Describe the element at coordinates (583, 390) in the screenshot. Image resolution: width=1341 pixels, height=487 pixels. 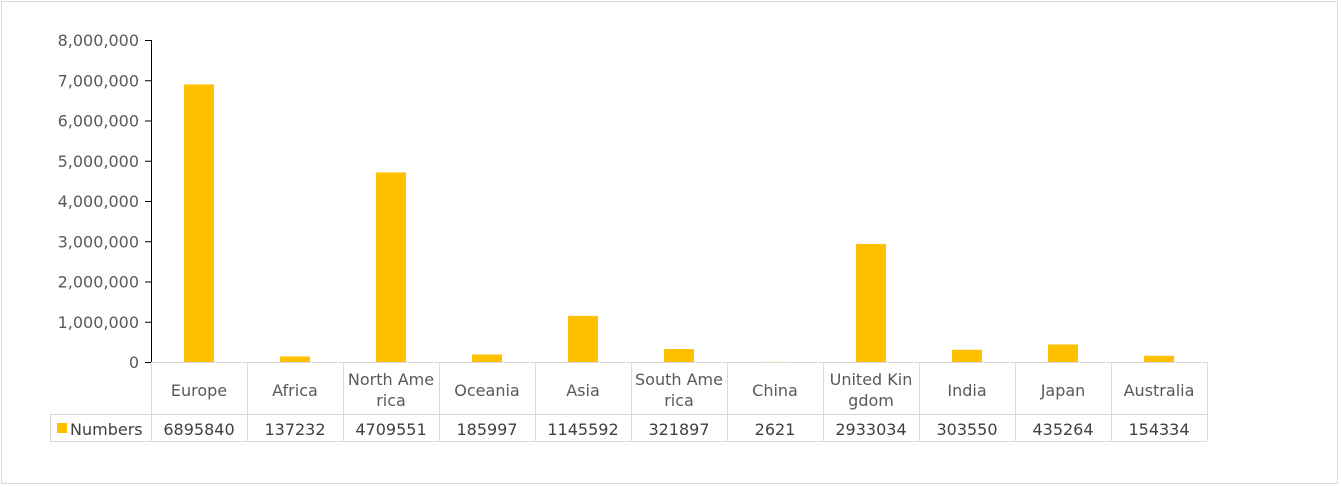
I see `category-label: Asia` at that location.